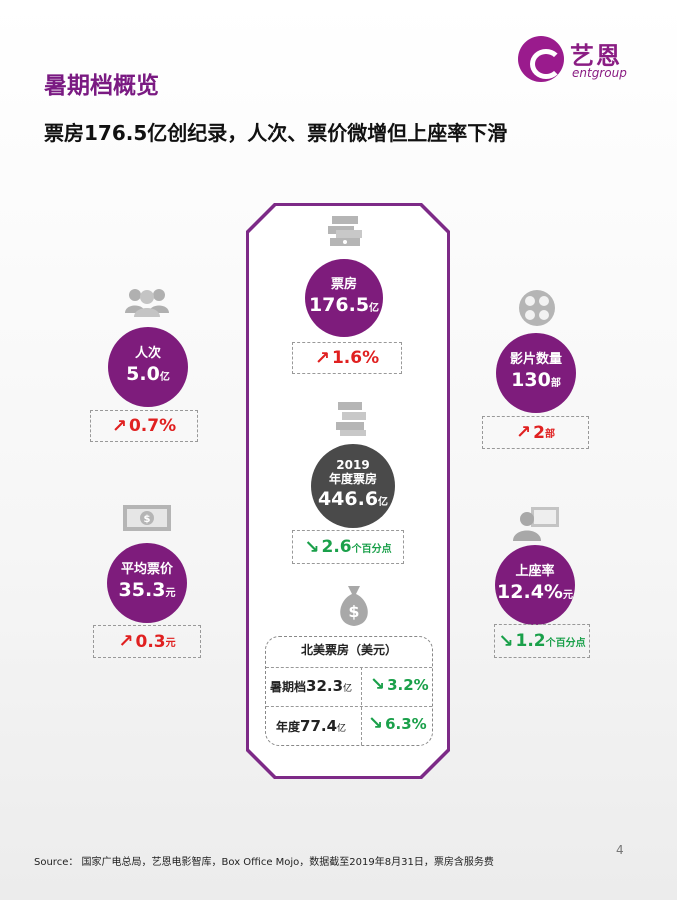  I want to click on admissions-change-value: 0.7%, so click(152, 426).